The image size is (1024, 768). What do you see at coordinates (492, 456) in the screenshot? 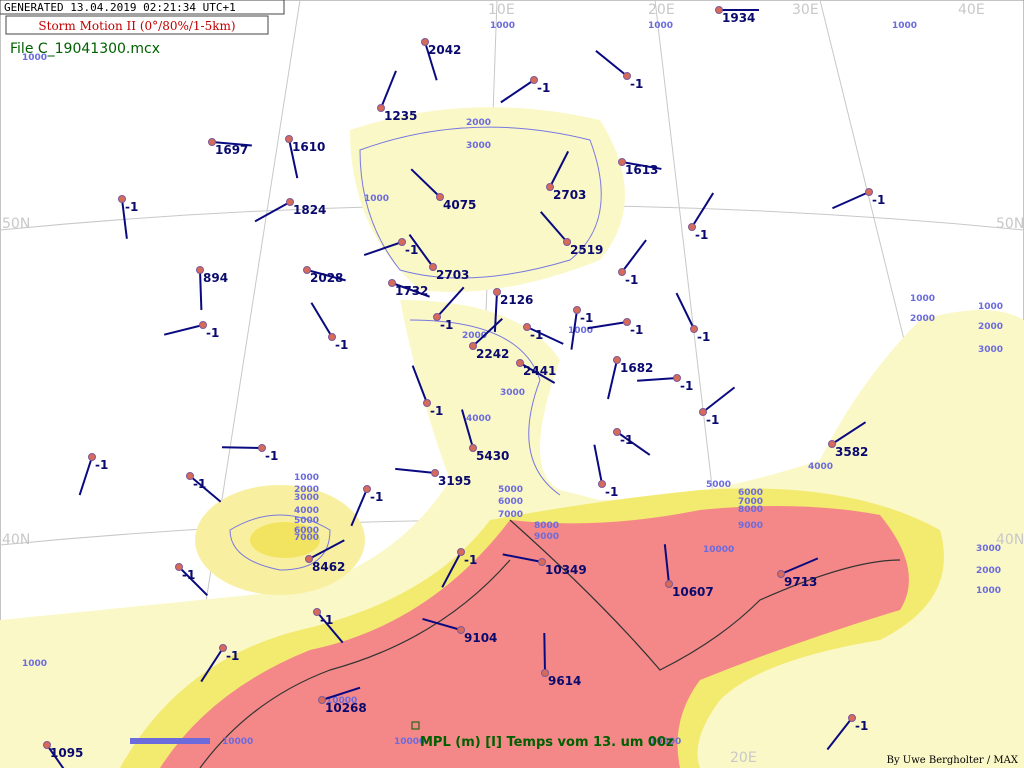
I see `station-label: 5430` at bounding box center [492, 456].